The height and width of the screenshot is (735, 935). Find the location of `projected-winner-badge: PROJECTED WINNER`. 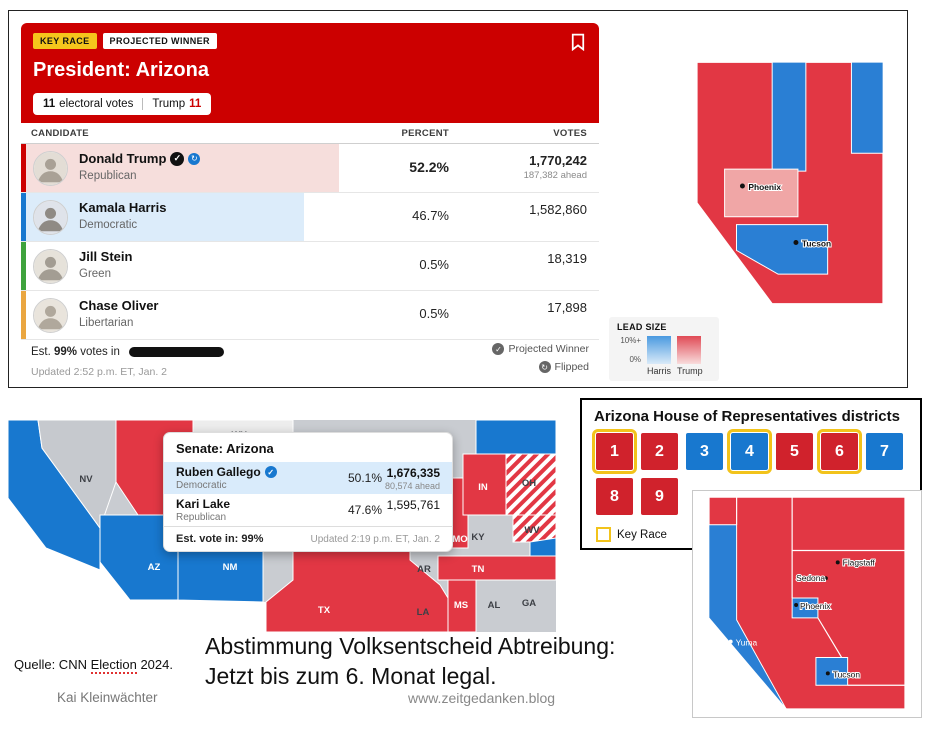

projected-winner-badge: PROJECTED WINNER is located at coordinates (159, 41).